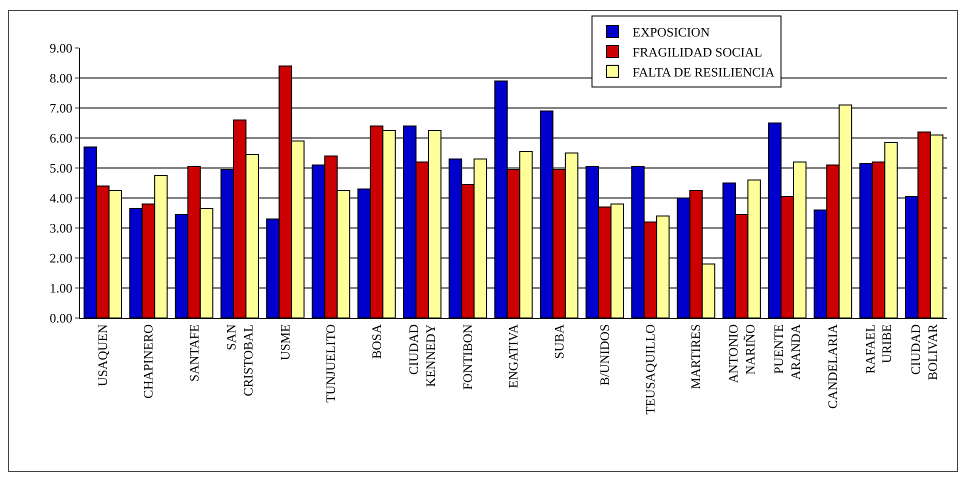 Image resolution: width=968 pixels, height=481 pixels. Describe the element at coordinates (741, 354) in the screenshot. I see `x-tick-label: ANTONIO NARIÑO` at that location.